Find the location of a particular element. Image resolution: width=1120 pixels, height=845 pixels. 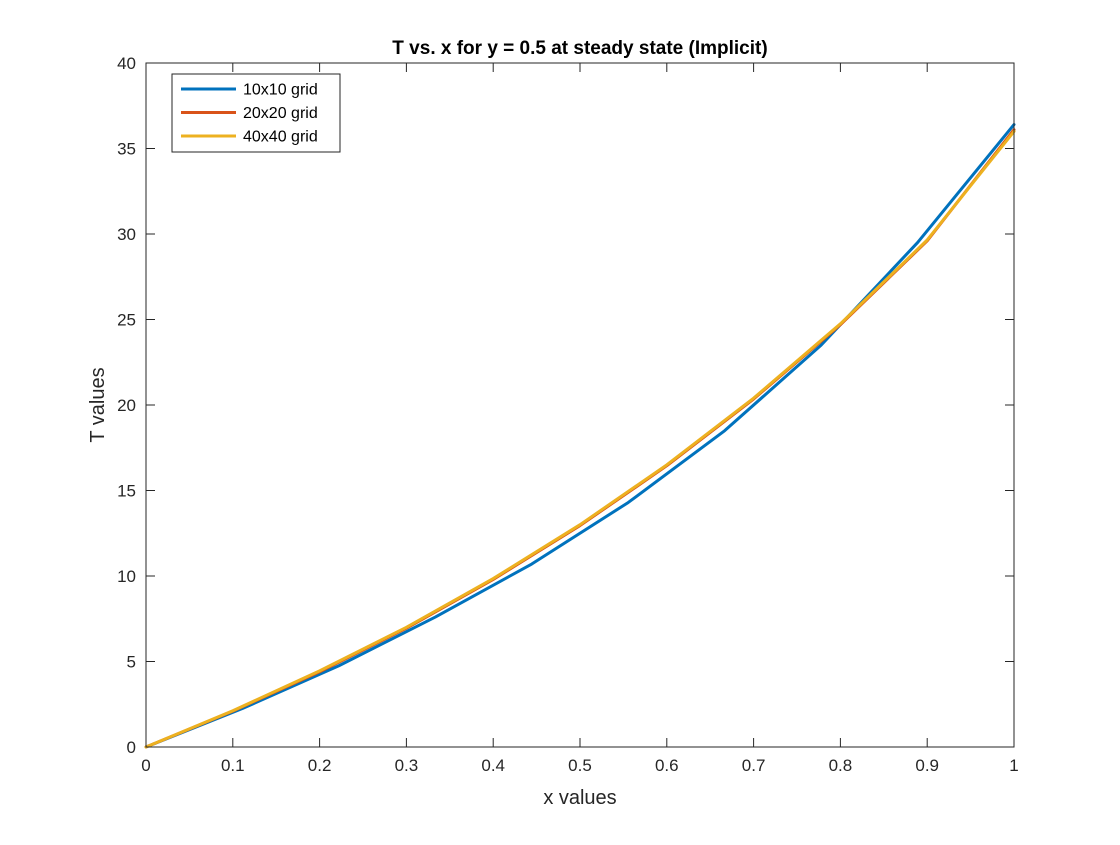

y-tick-label: 20 is located at coordinates (126, 405).